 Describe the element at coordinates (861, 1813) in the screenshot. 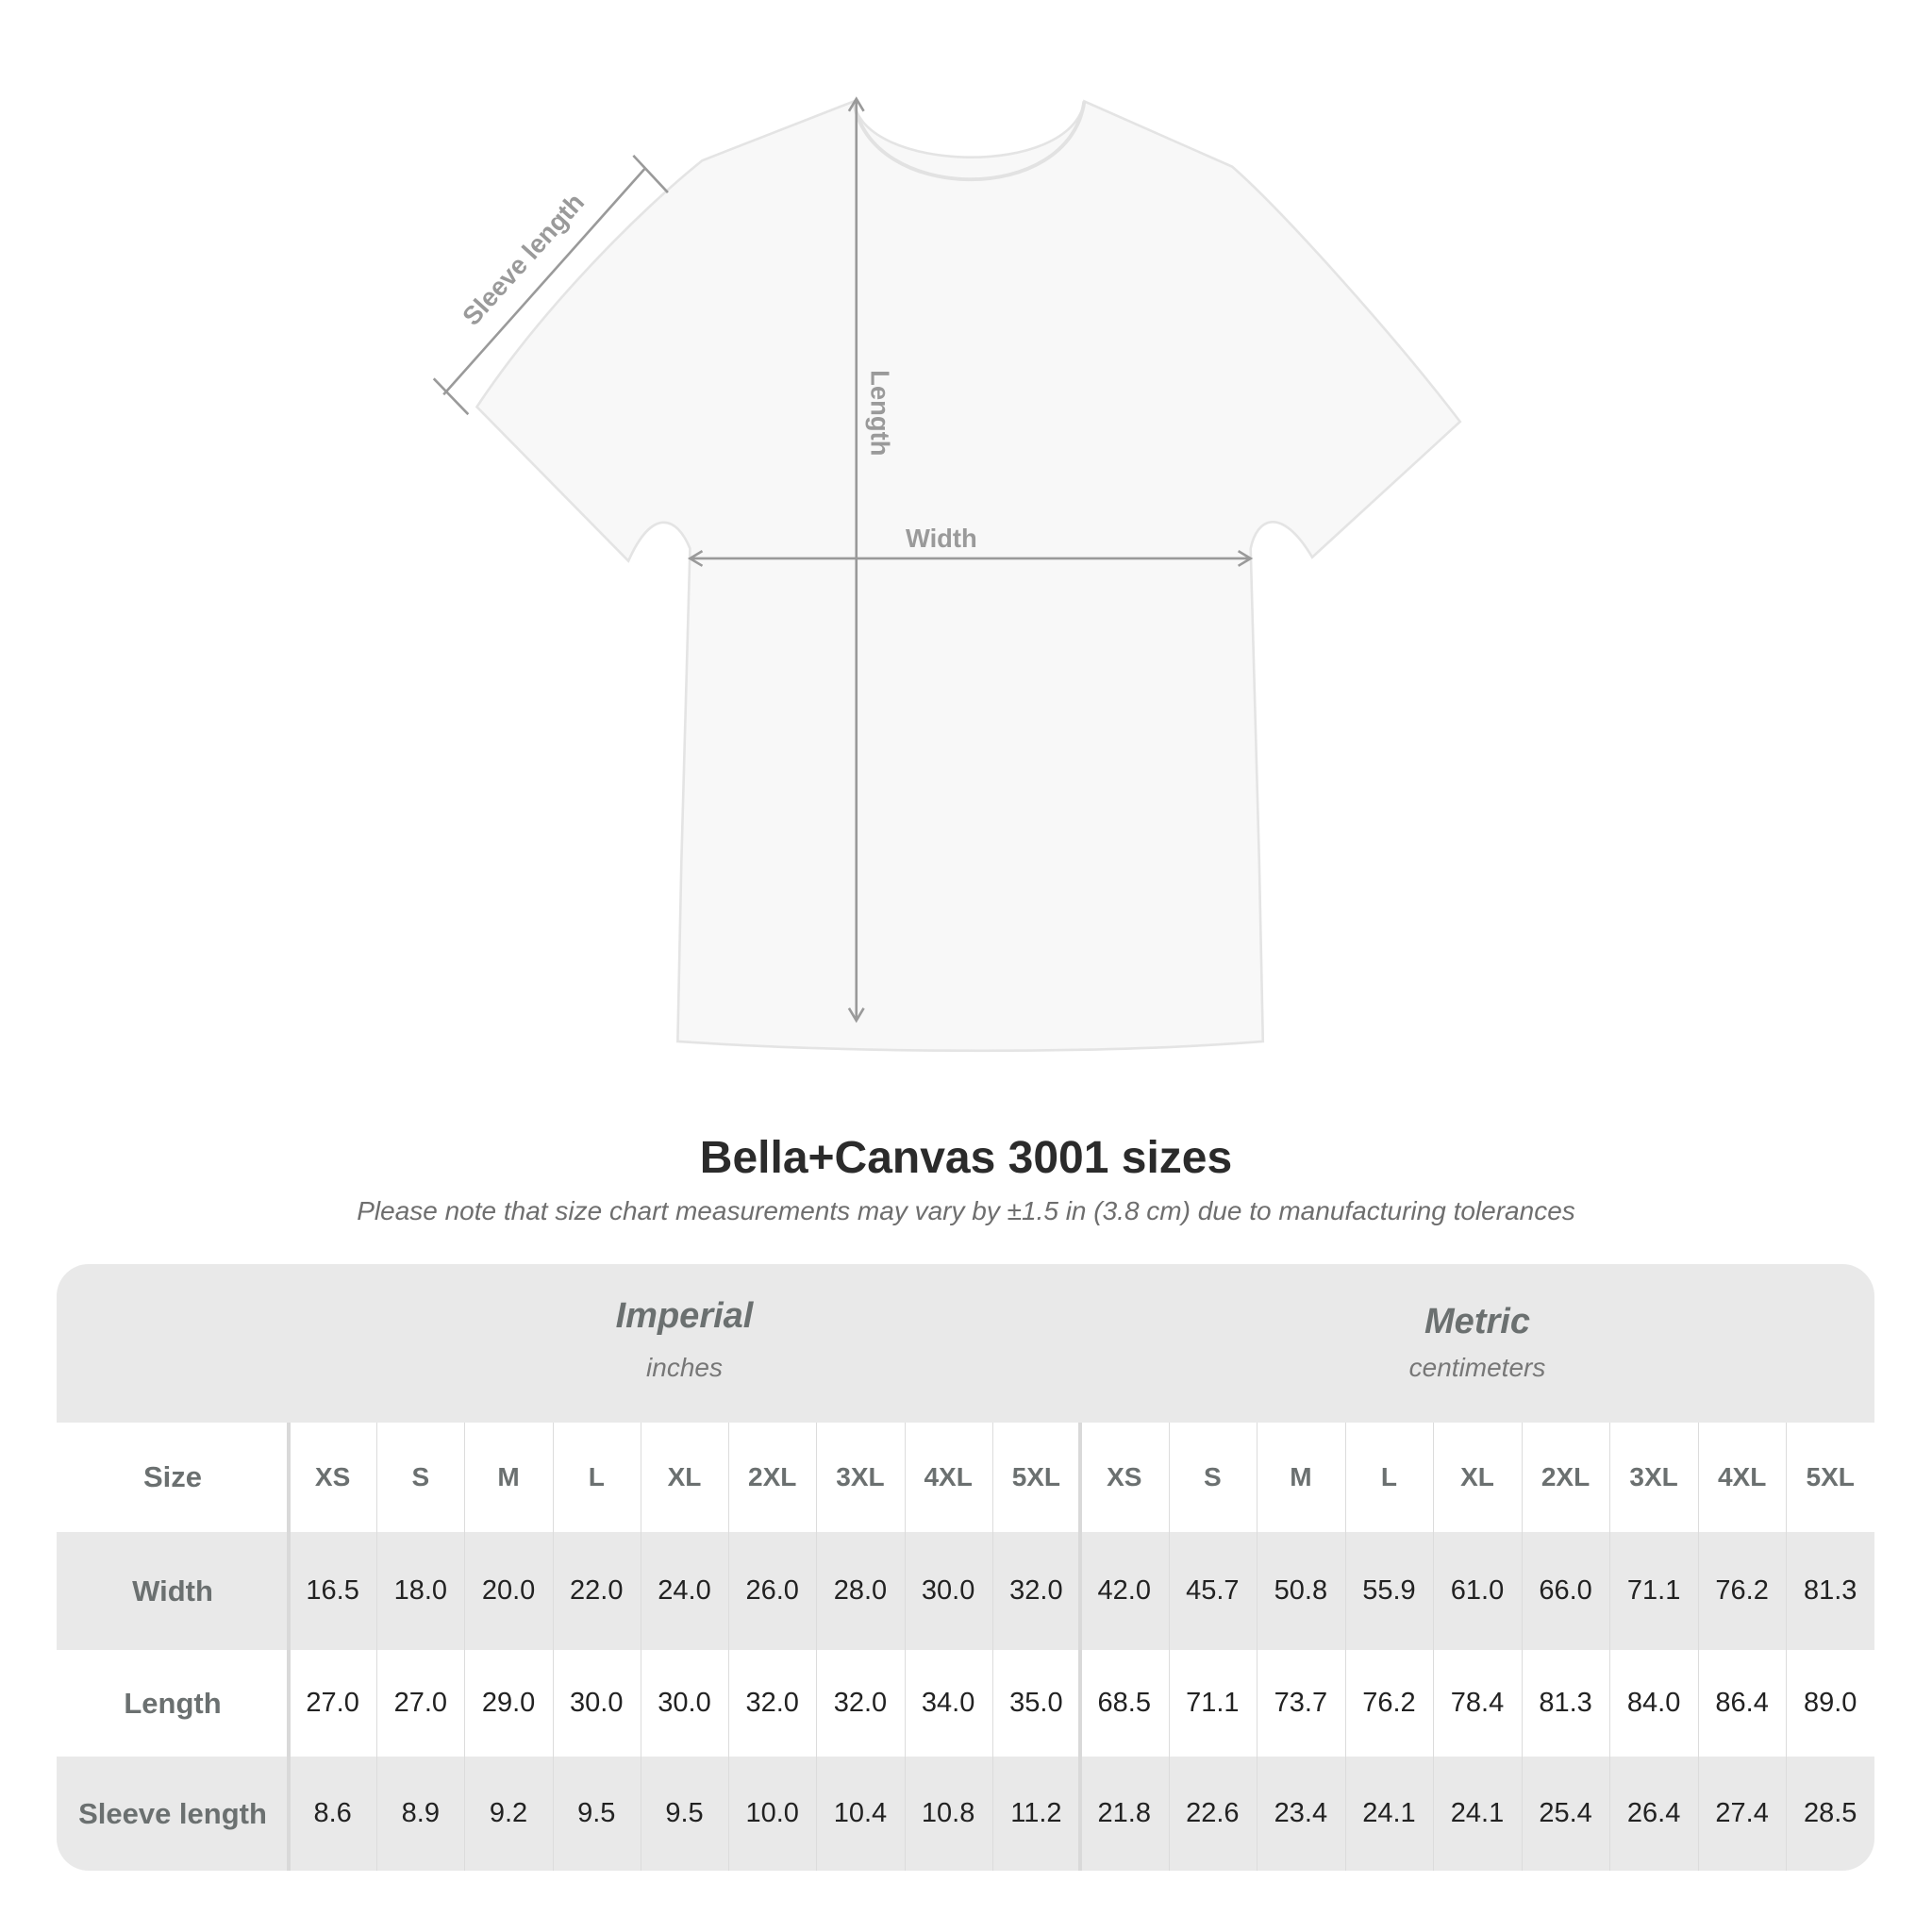

I see `imperial-cell: 10.4` at that location.